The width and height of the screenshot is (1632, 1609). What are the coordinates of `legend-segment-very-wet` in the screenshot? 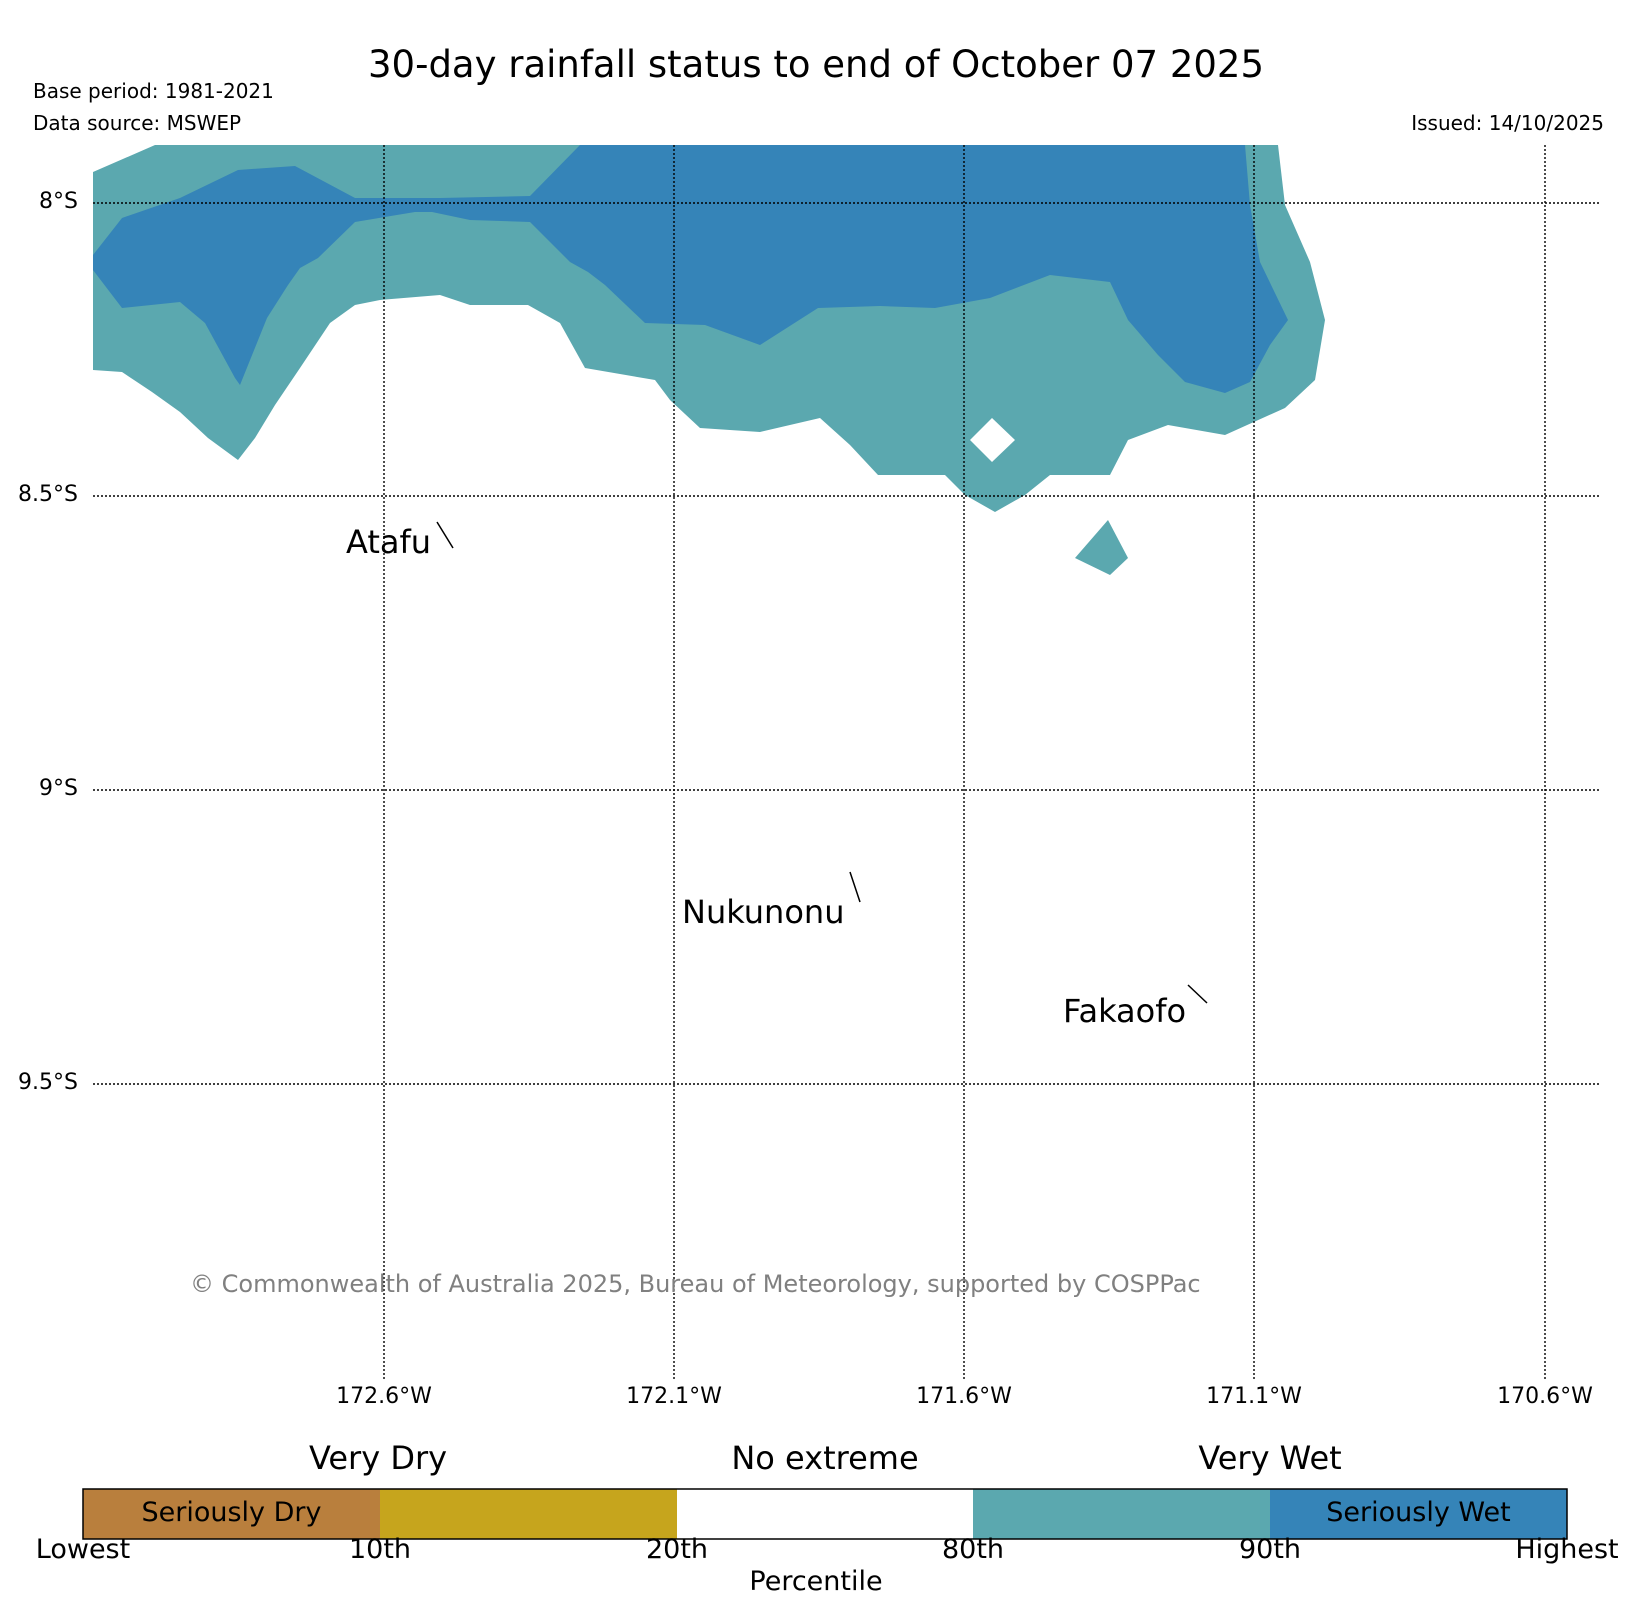 It's located at (1121, 1514).